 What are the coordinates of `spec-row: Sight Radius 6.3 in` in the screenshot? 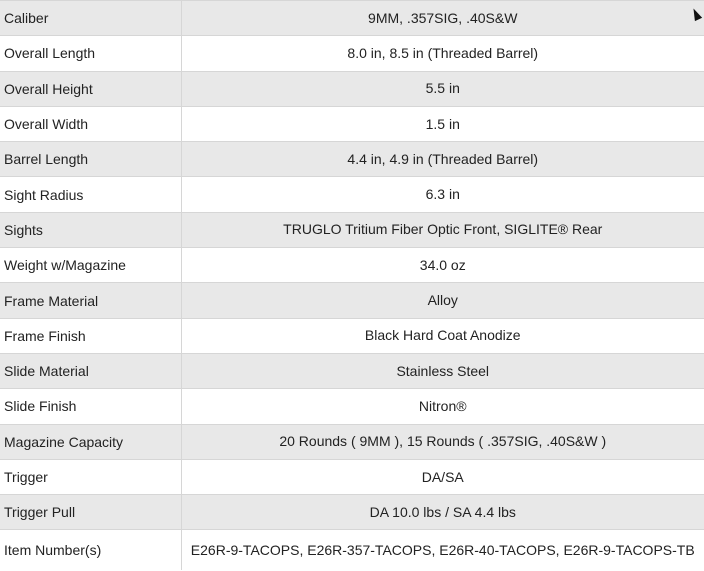 It's located at (352, 194).